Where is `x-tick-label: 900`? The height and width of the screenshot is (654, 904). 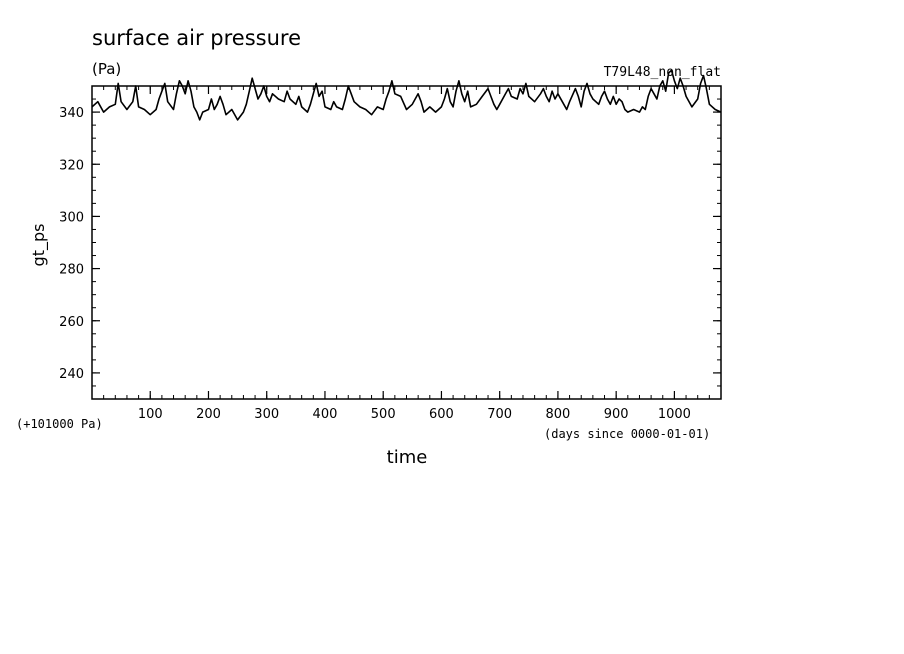 x-tick-label: 900 is located at coordinates (616, 414).